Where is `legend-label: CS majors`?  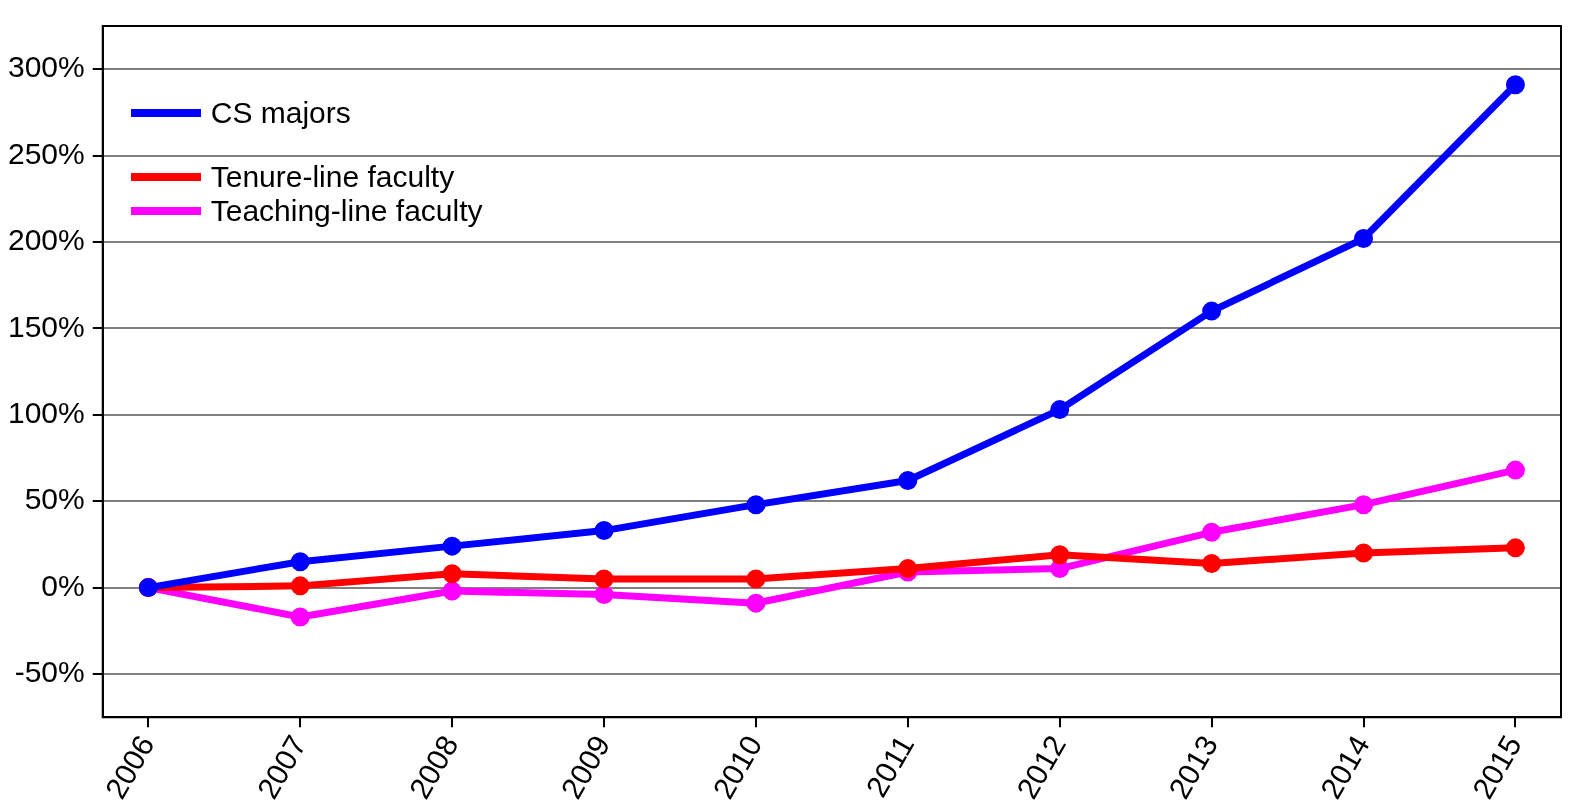 legend-label: CS majors is located at coordinates (280, 113).